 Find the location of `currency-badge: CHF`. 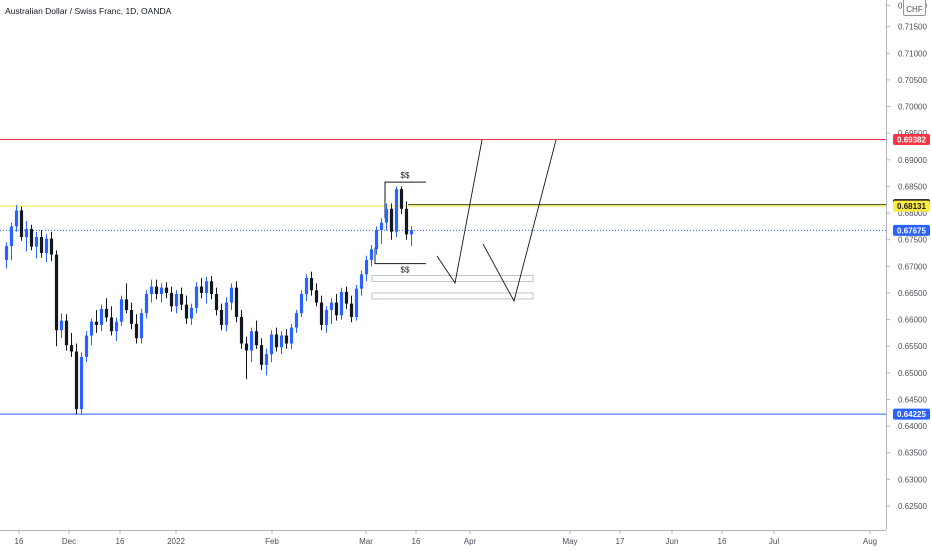

currency-badge: CHF is located at coordinates (914, 8).